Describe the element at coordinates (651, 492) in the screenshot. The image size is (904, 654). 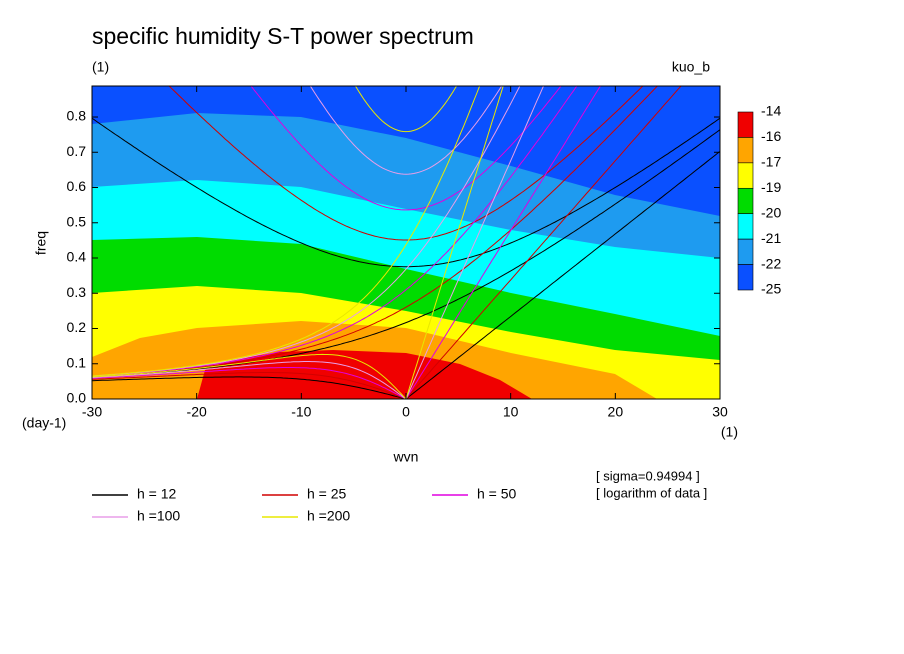
I see `note: [ logarithm of data ]` at that location.